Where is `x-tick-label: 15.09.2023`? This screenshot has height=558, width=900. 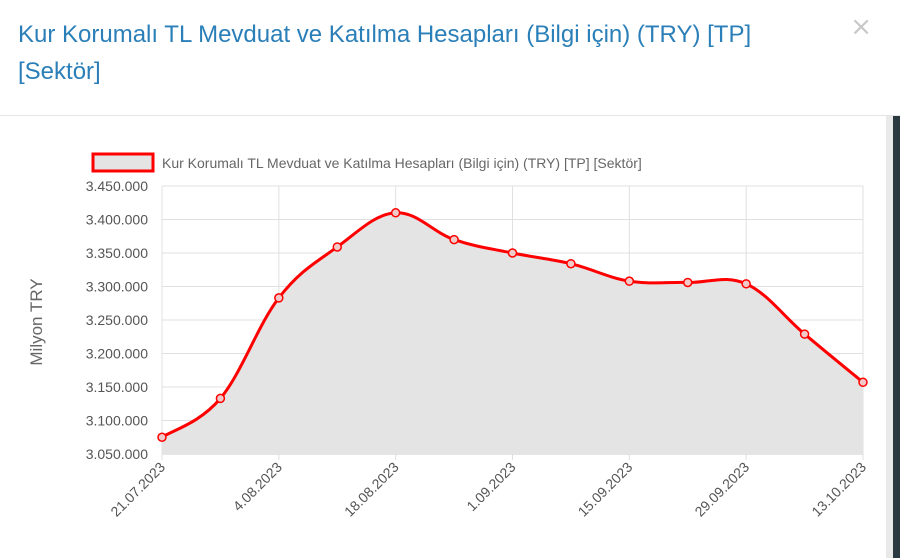 x-tick-label: 15.09.2023 is located at coordinates (605, 489).